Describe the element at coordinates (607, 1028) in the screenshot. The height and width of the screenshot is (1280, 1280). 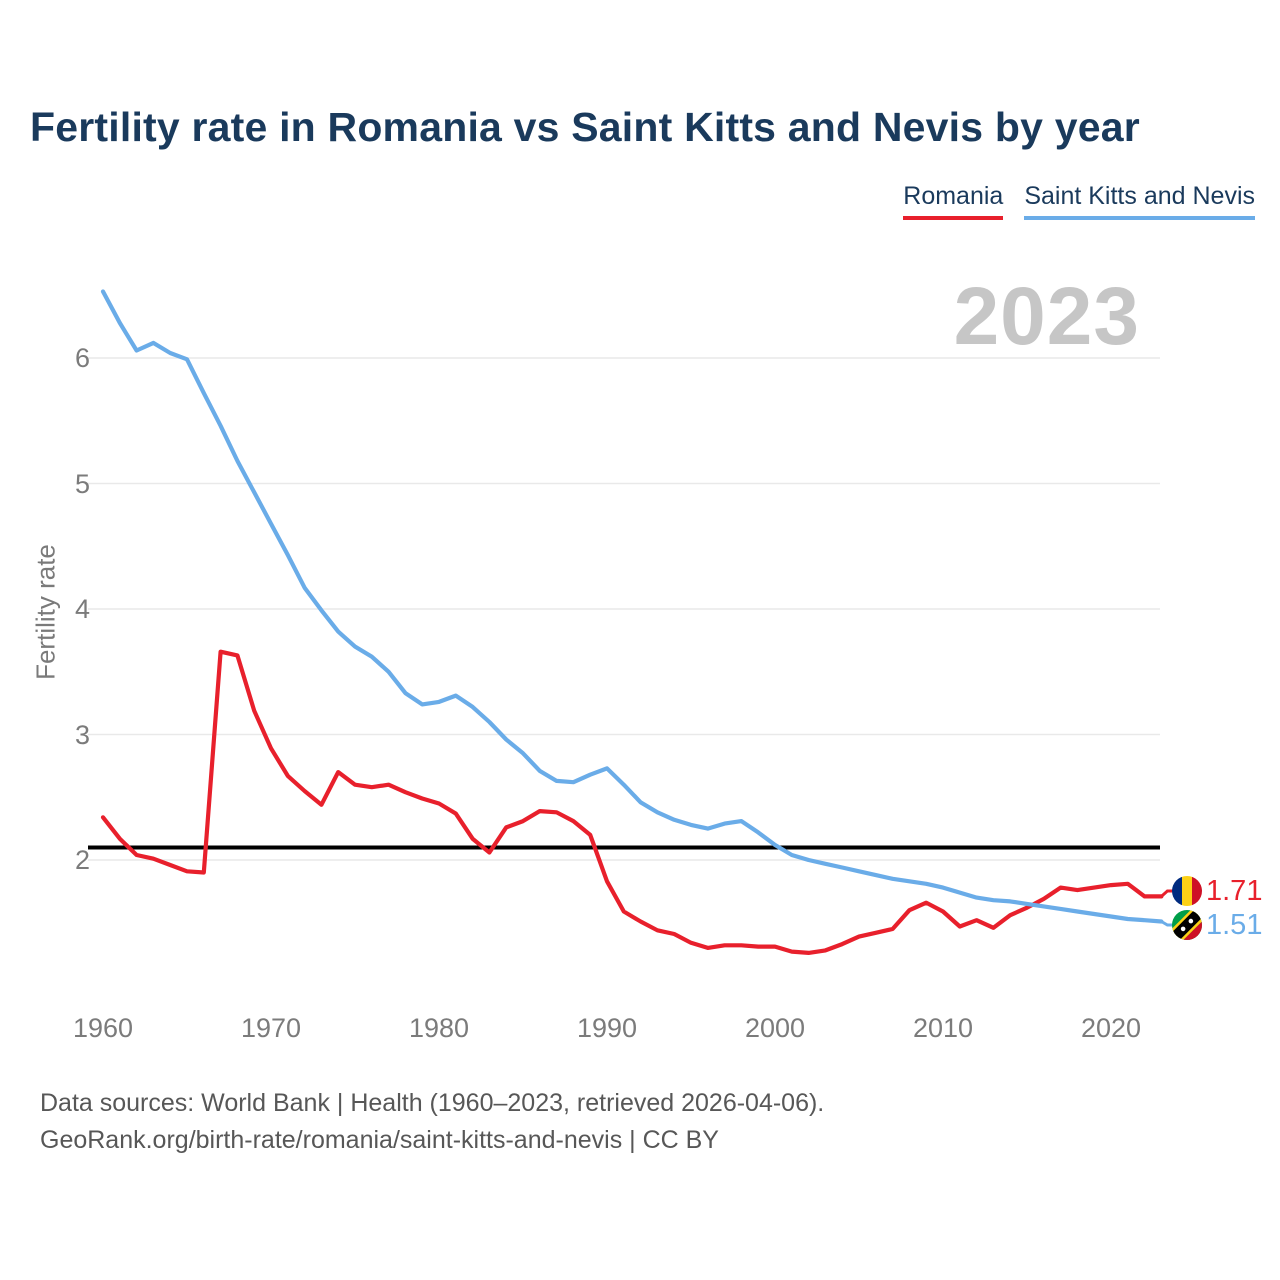
I see `x-axis-tick-label: 1990` at that location.